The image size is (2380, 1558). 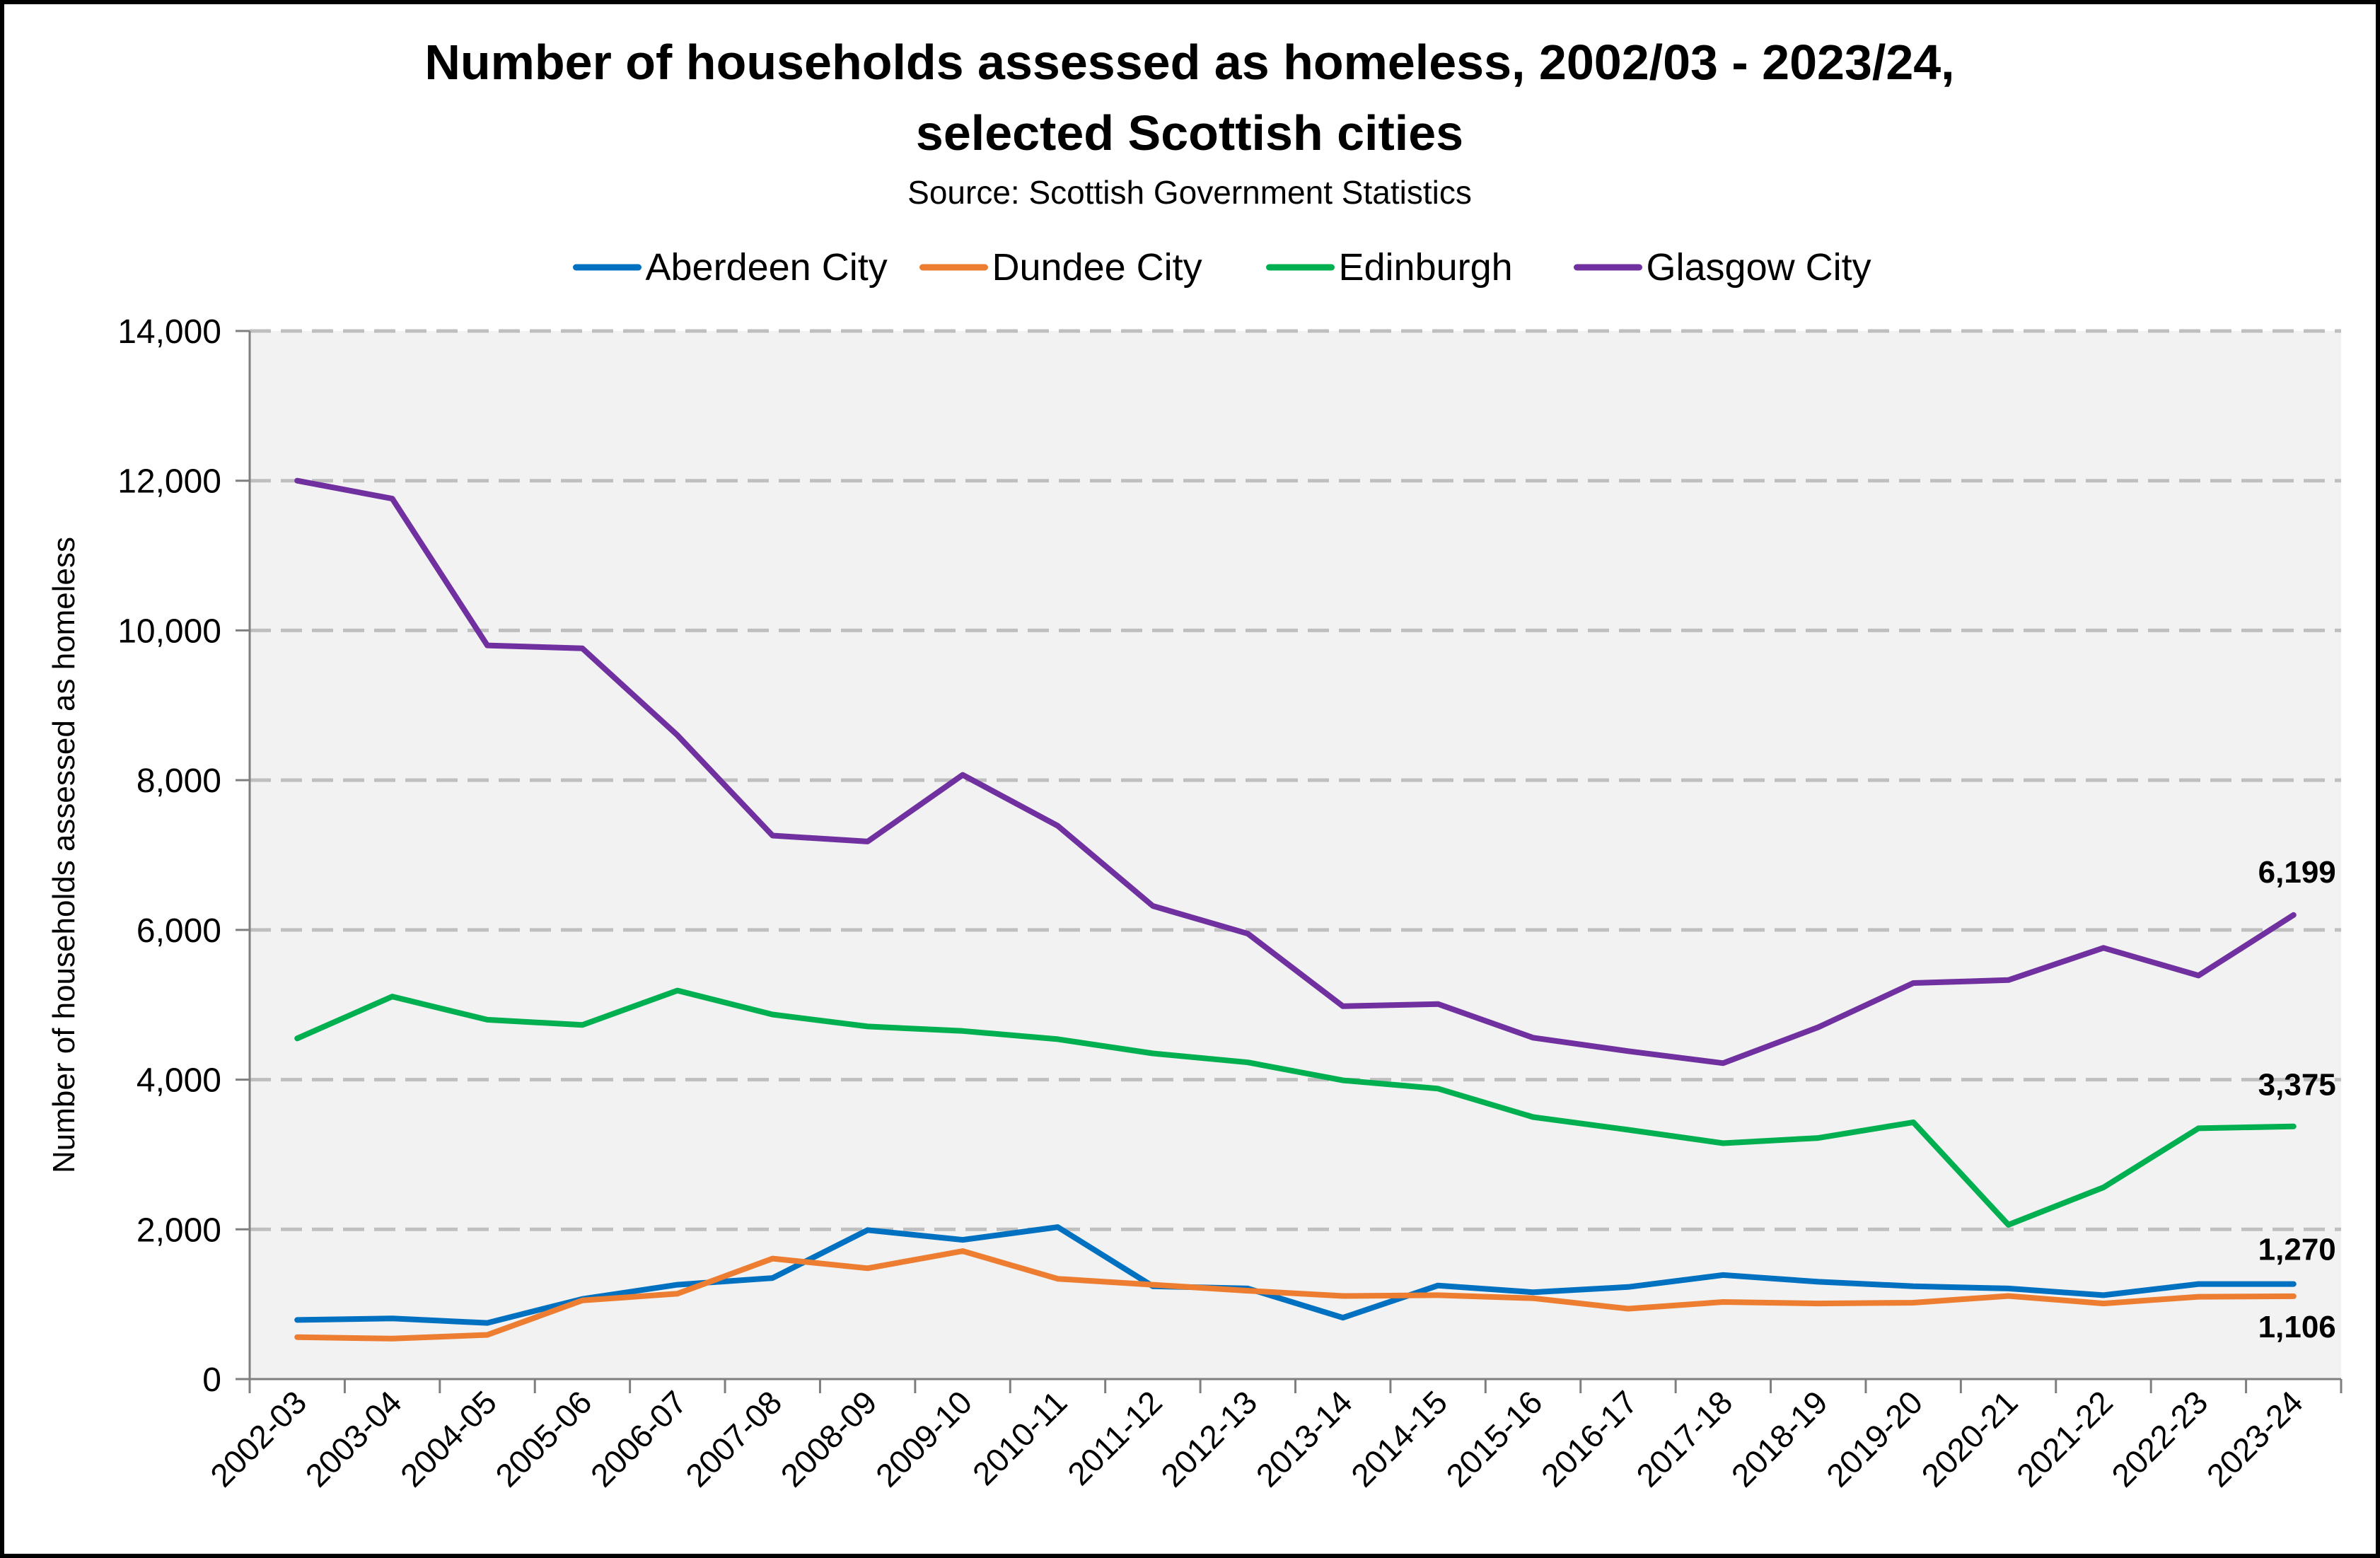 What do you see at coordinates (1684, 1438) in the screenshot?
I see `x-tick-label: 2017-18` at bounding box center [1684, 1438].